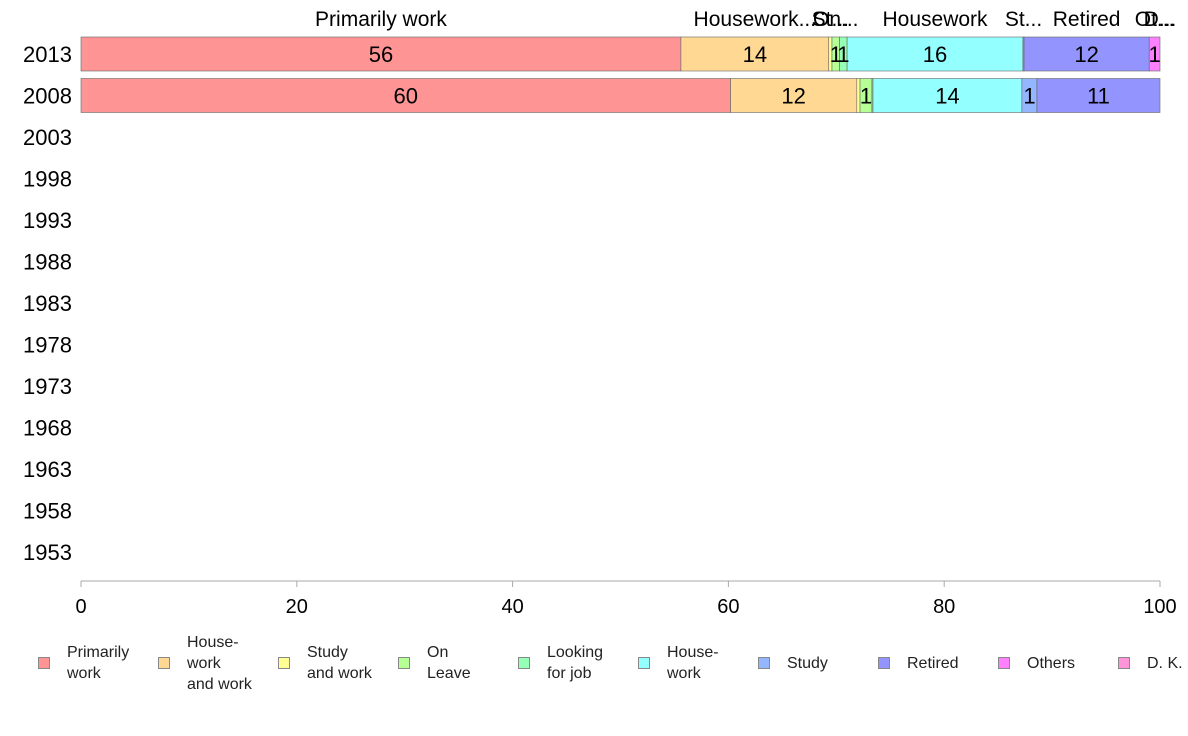 Image resolution: width=1188 pixels, height=736 pixels. Describe the element at coordinates (449, 663) in the screenshot. I see `legend-label: On Leave` at that location.